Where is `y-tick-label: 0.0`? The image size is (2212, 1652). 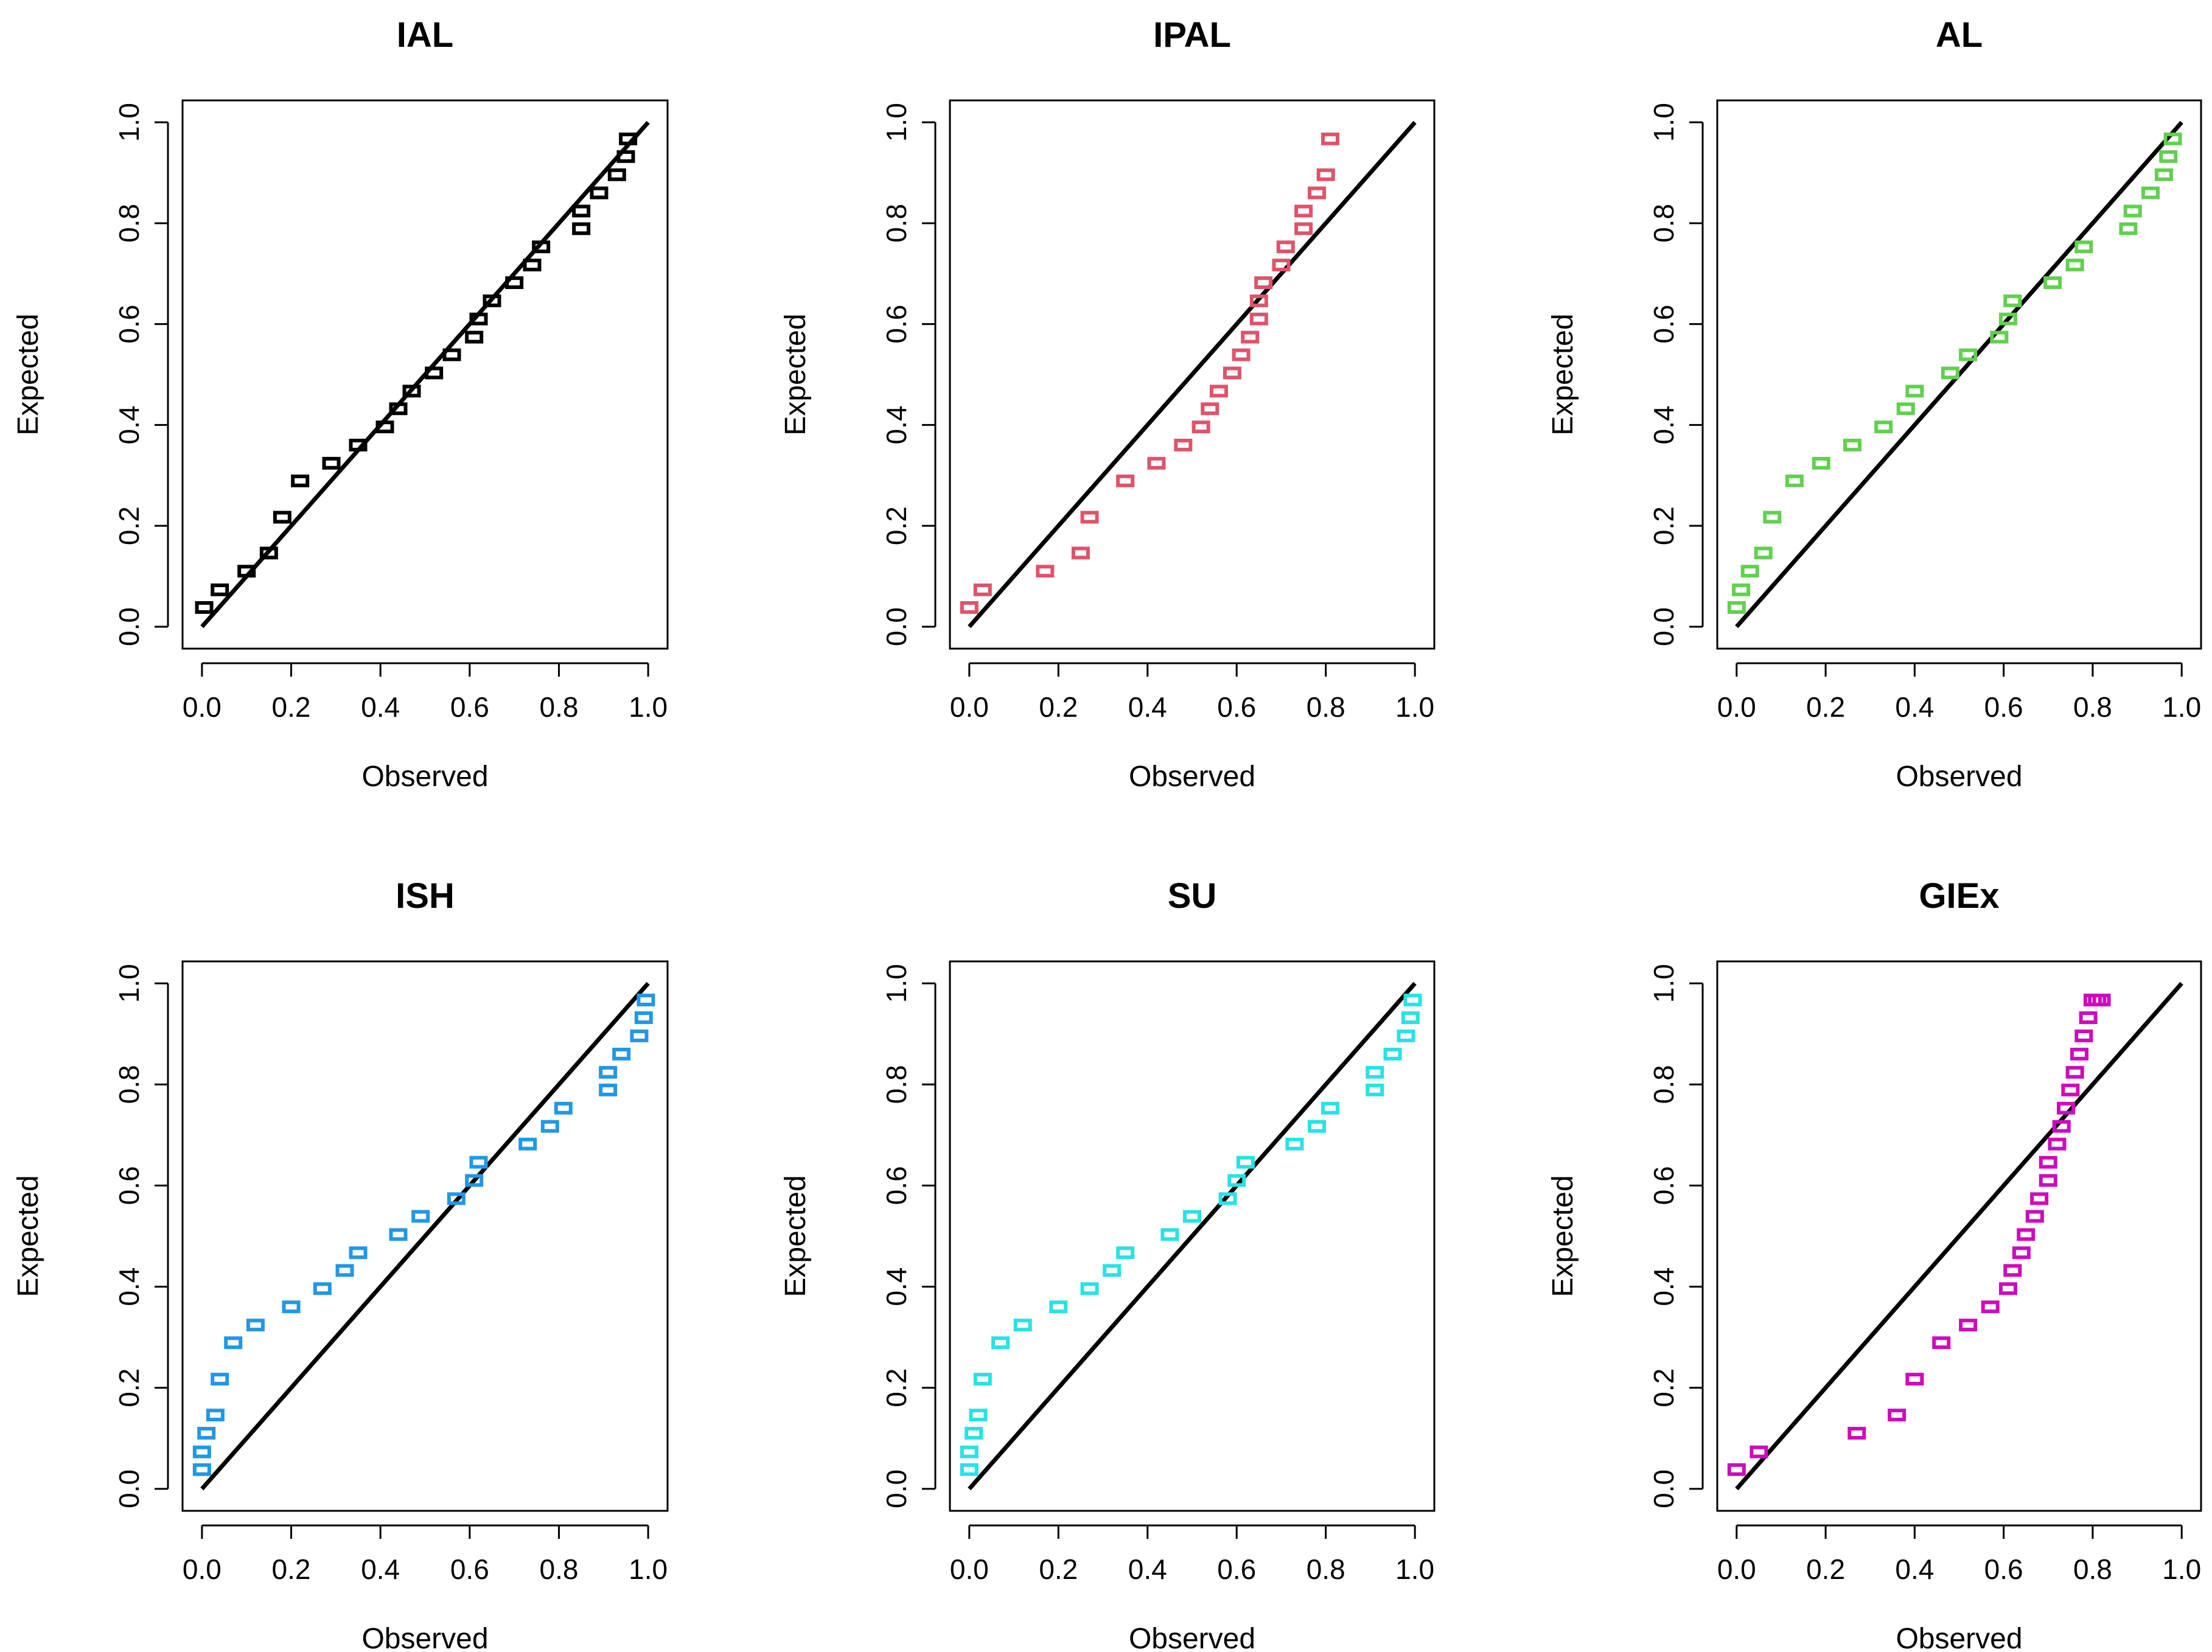 y-tick-label: 0.0 is located at coordinates (1664, 626).